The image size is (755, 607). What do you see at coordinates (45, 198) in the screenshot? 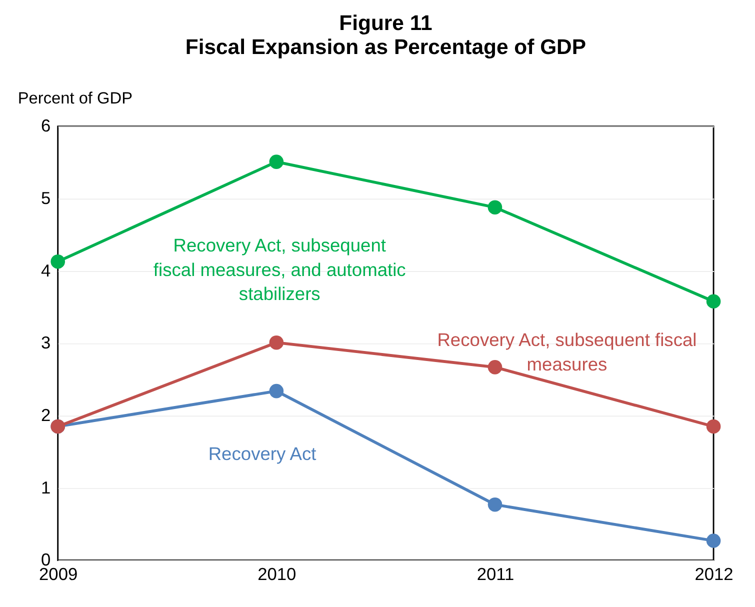
I see `y-tick-label: 5` at bounding box center [45, 198].